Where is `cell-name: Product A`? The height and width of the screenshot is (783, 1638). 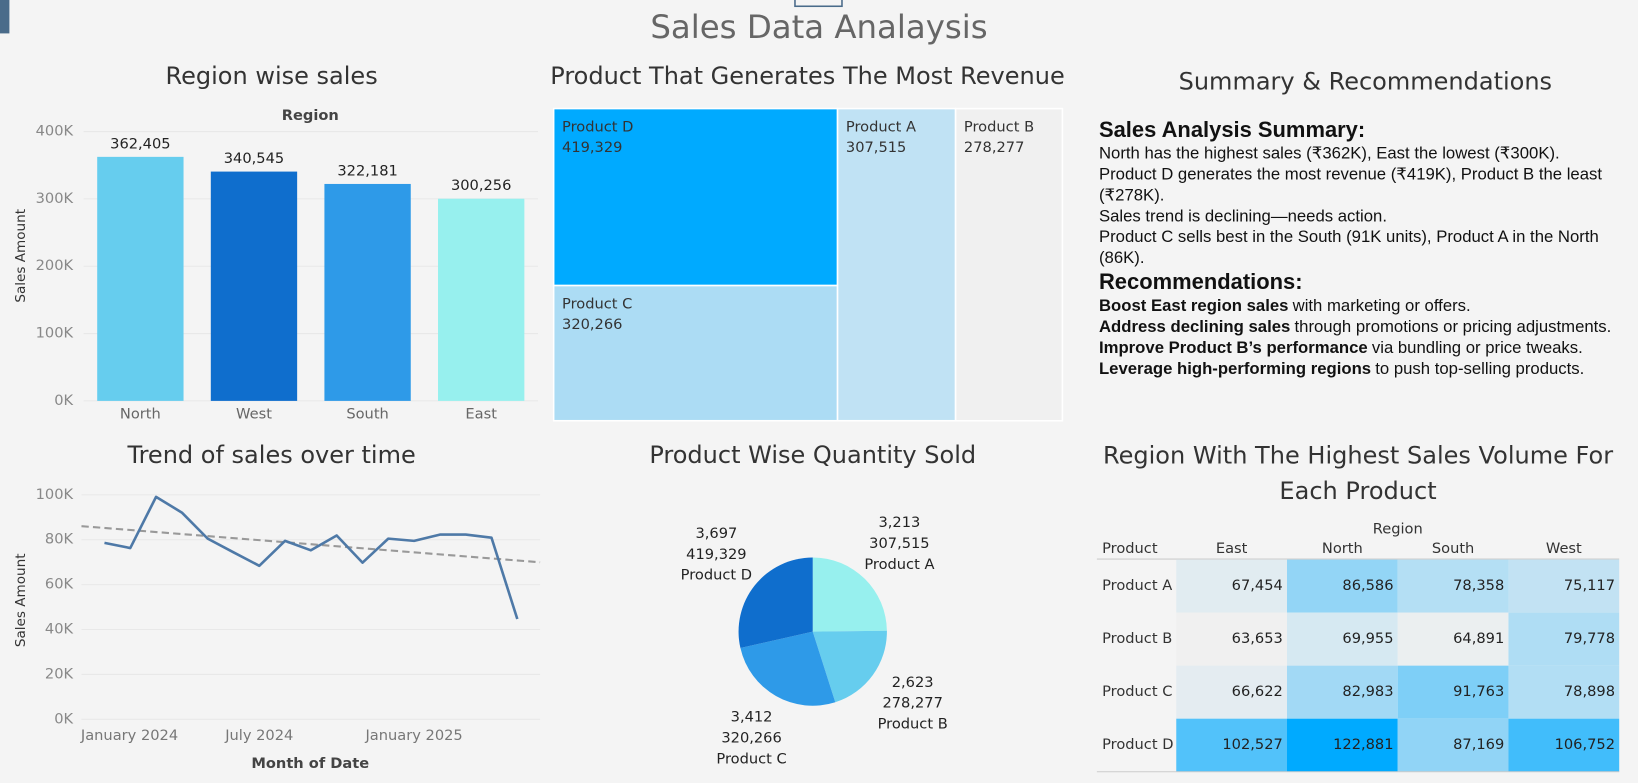
cell-name: Product A is located at coordinates (881, 126).